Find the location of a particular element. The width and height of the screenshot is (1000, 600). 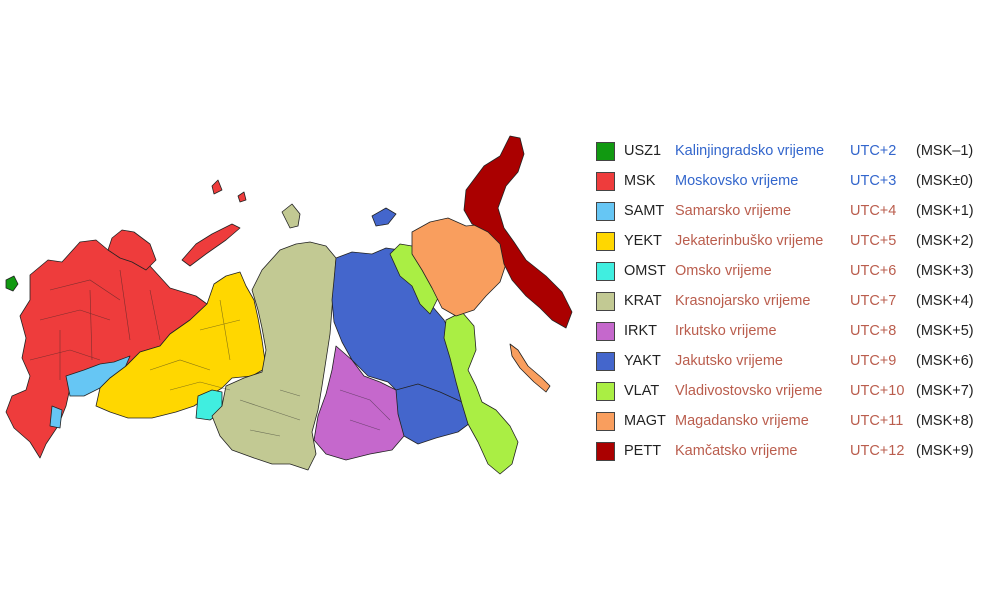

zone-name-link: Kamčatsko vrijeme is located at coordinates (736, 451).